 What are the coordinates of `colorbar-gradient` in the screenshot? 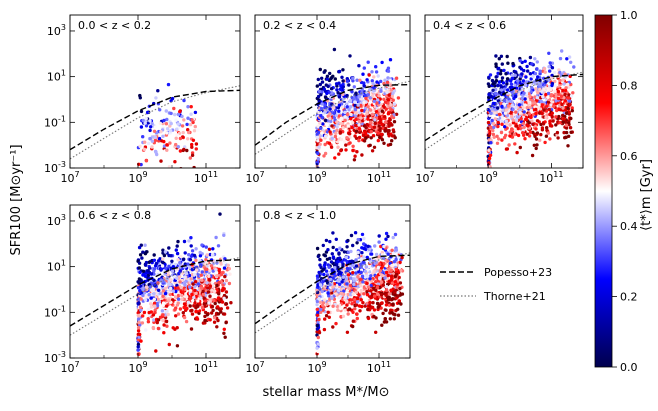 It's located at (603, 191).